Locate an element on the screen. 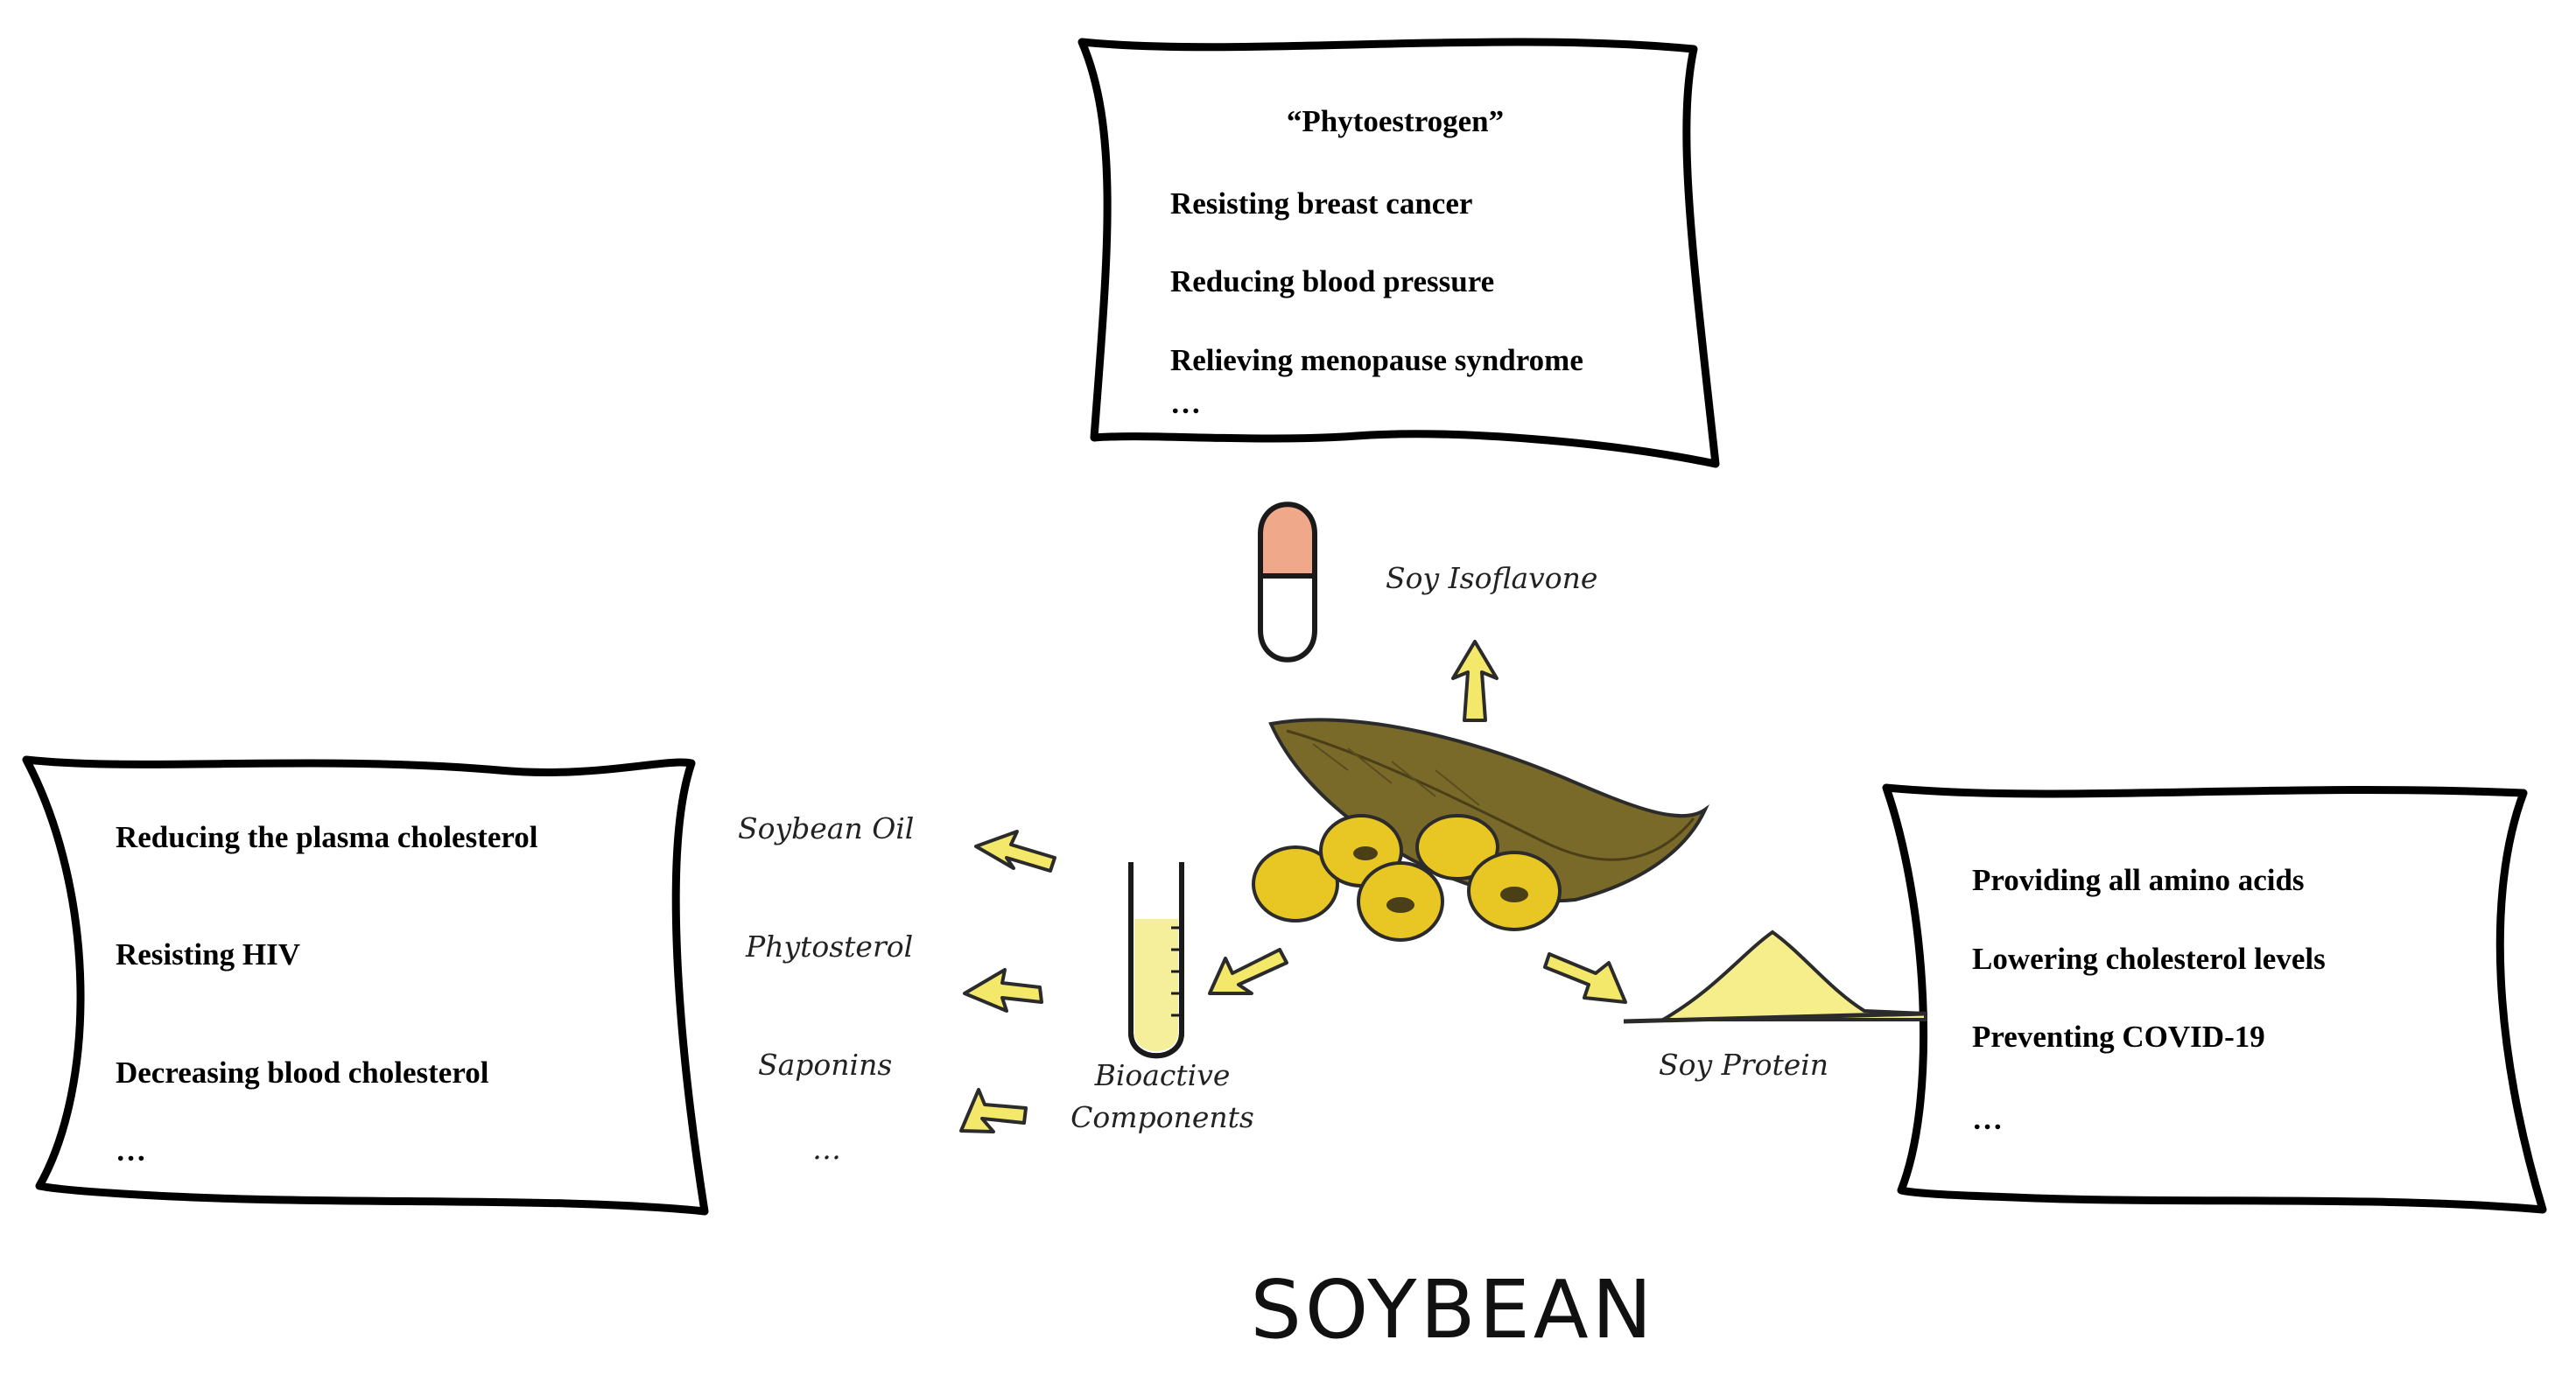 The height and width of the screenshot is (1382, 2576). arrow-to-phytosterol is located at coordinates (1003, 990).